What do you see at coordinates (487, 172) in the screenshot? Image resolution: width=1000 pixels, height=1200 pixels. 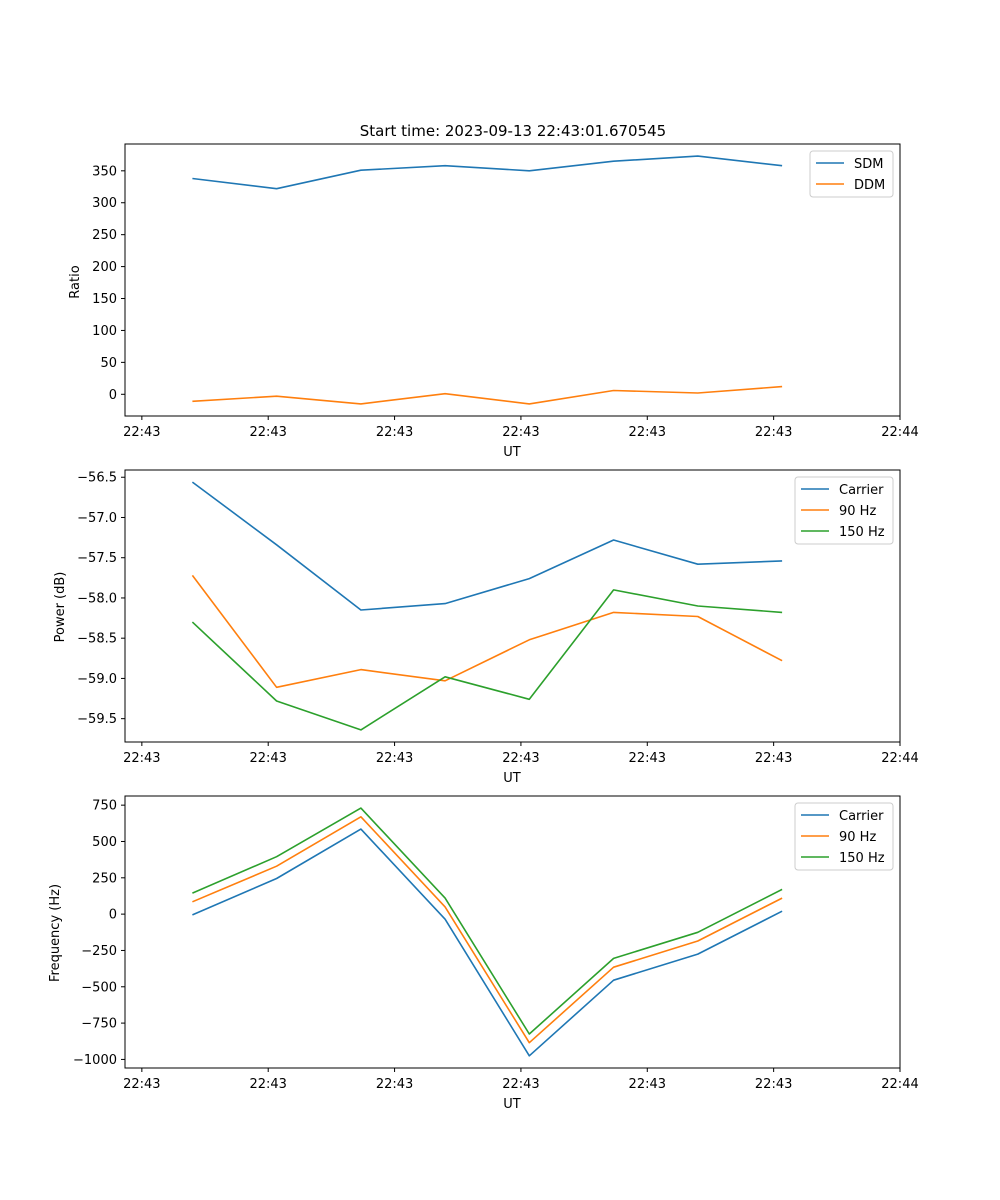 I see `ratio-series-sdm-line` at bounding box center [487, 172].